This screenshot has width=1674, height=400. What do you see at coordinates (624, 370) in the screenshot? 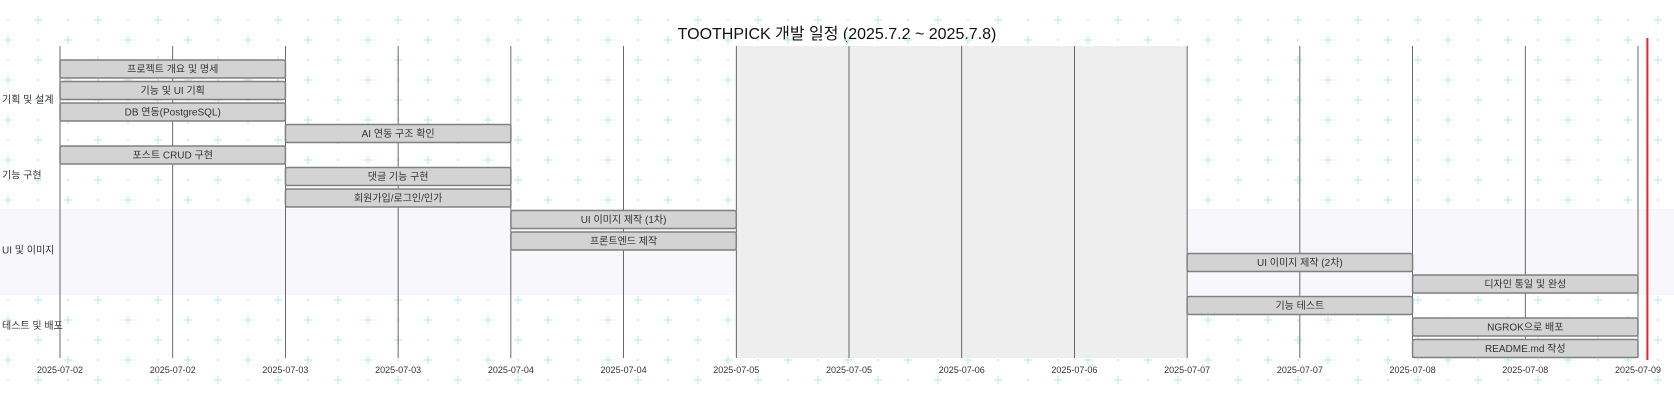
I see `x-tick-label: 2025-07-04` at bounding box center [624, 370].